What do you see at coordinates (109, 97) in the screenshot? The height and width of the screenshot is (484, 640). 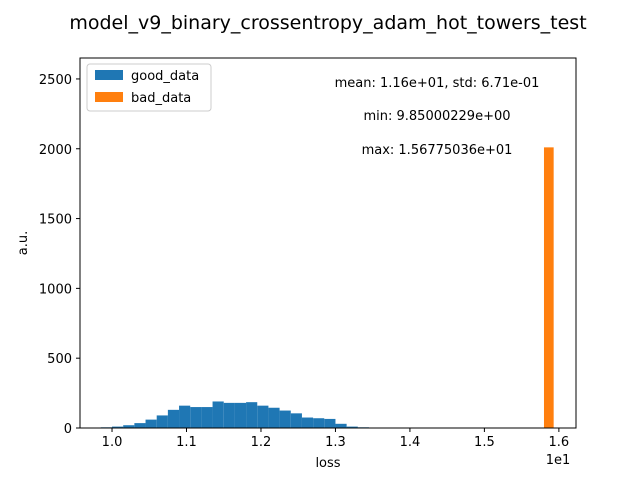 I see `legend-swatch-bad-data` at bounding box center [109, 97].